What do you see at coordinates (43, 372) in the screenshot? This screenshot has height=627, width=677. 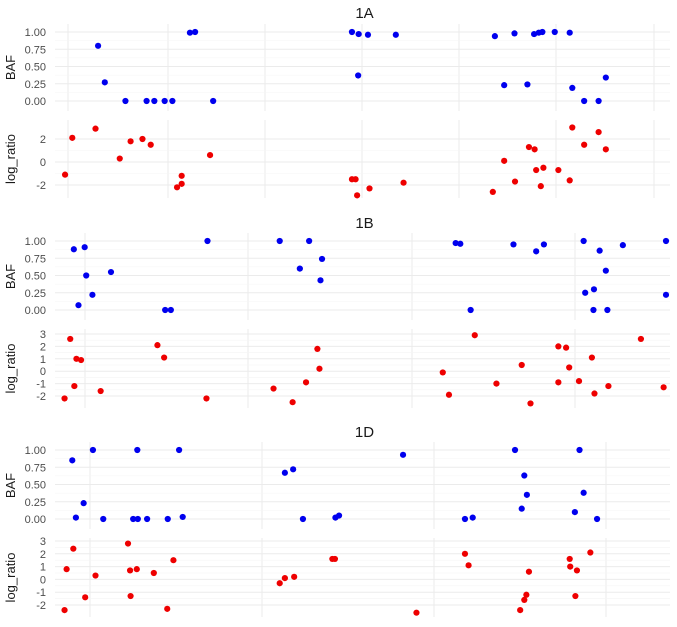 I see `y-tick-label: 0` at bounding box center [43, 372].